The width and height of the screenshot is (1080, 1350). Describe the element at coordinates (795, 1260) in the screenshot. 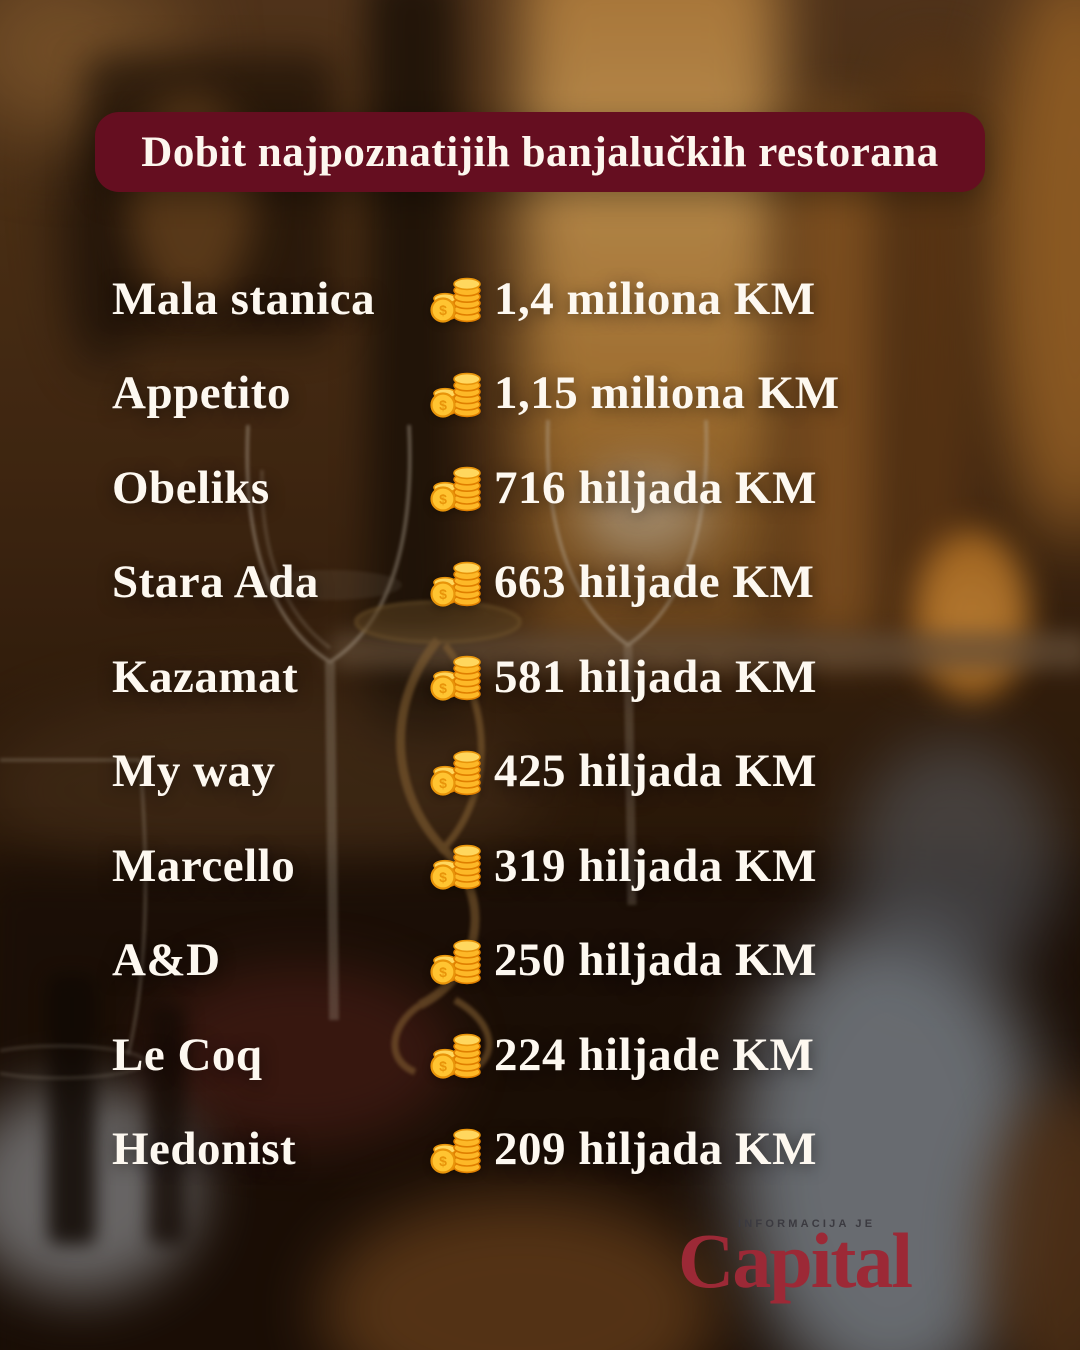

I see `logo-wordmark: Capital` at that location.